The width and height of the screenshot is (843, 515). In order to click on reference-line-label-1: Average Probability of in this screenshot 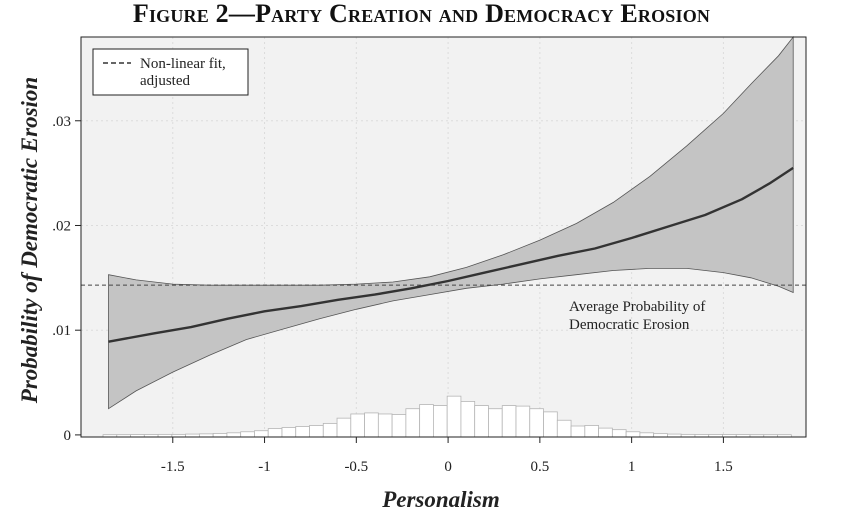, I will do `click(637, 307)`.